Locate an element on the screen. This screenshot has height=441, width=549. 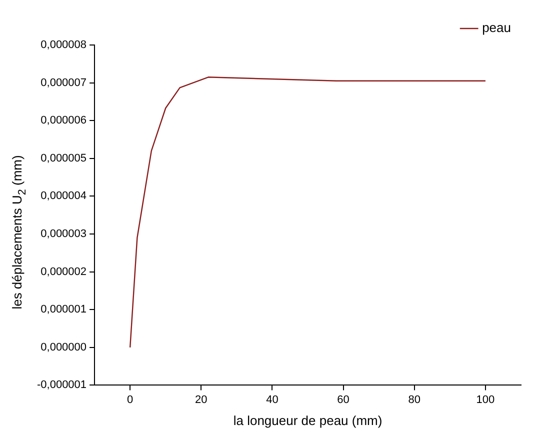
y-tick-label: 0,000006 is located at coordinates (63, 120).